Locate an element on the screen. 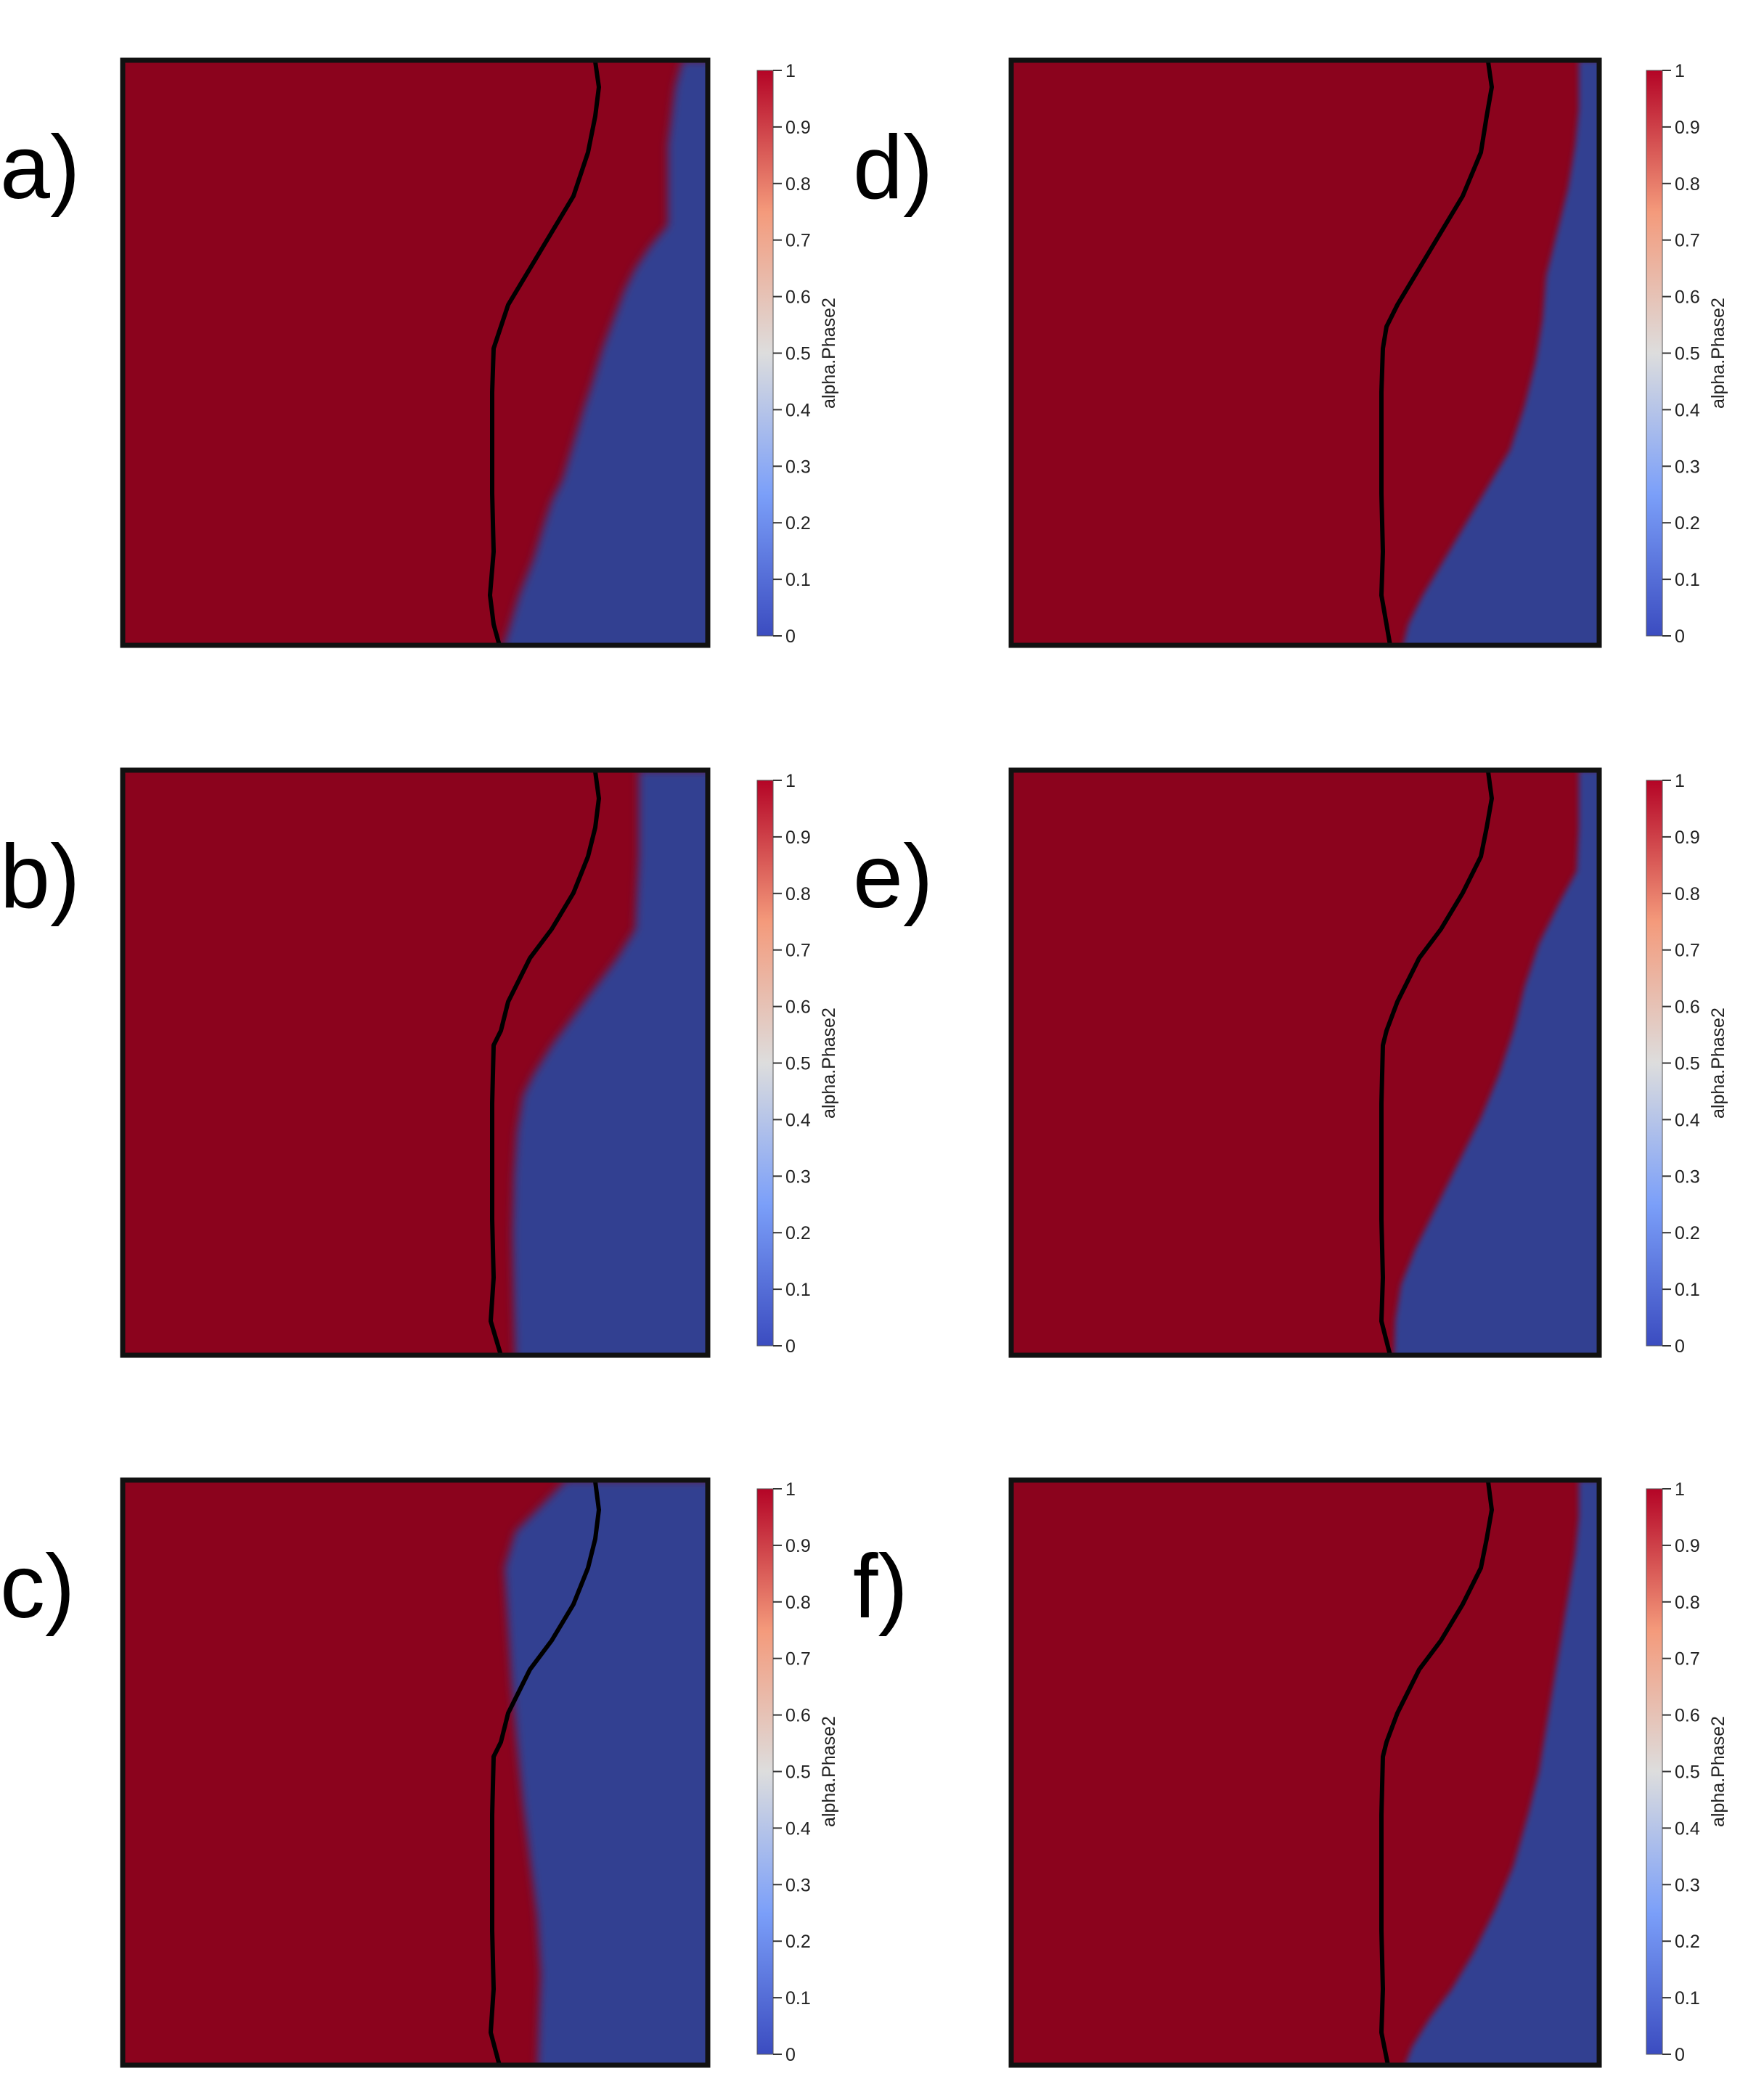  panel-d: d) is located at coordinates (1258, 352).